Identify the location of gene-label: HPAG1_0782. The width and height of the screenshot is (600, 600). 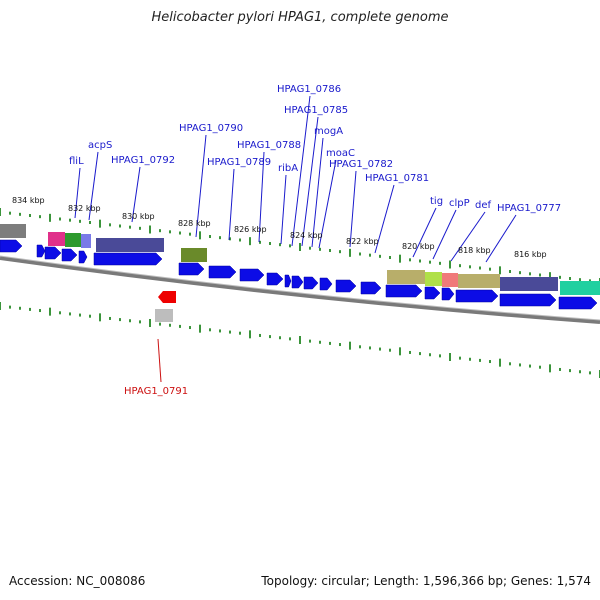
(361, 164).